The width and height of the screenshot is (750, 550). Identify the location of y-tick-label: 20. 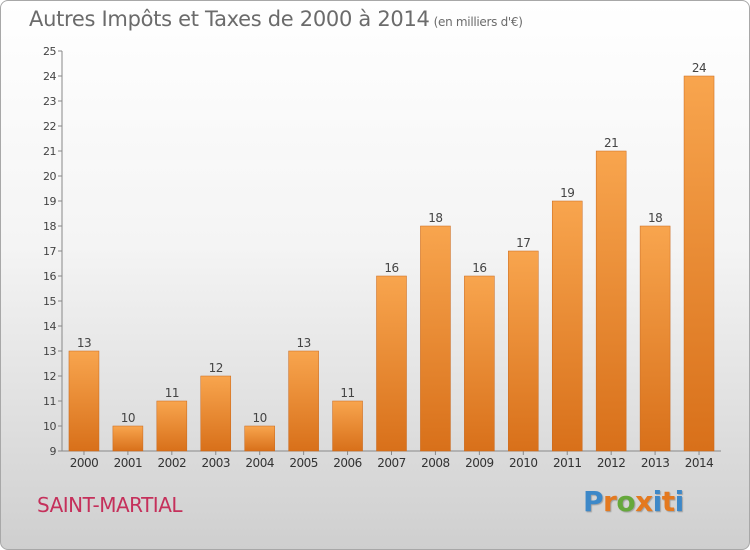
(49, 176).